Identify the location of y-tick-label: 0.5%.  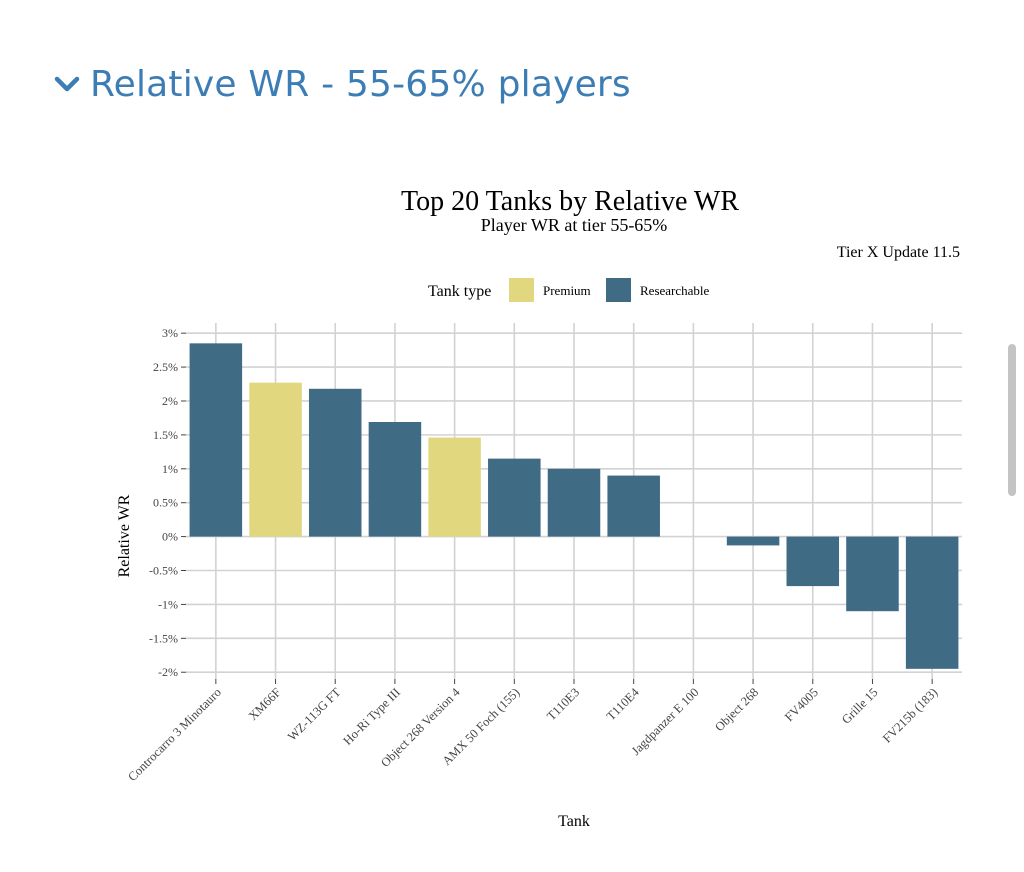
(165, 503).